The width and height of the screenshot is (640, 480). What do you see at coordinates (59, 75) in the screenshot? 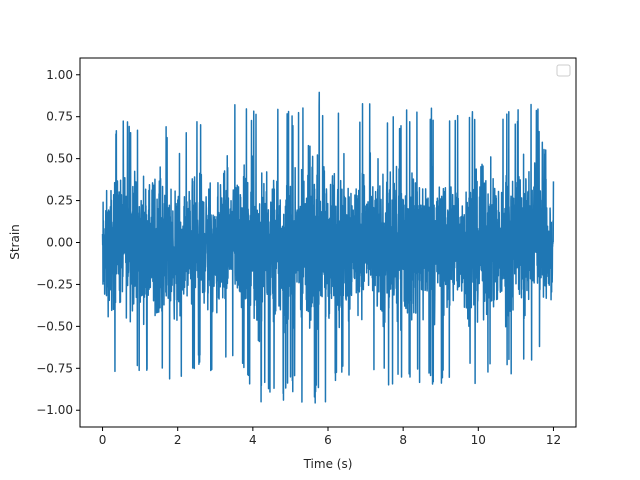
I see `y-tick-label: 1.00` at bounding box center [59, 75].